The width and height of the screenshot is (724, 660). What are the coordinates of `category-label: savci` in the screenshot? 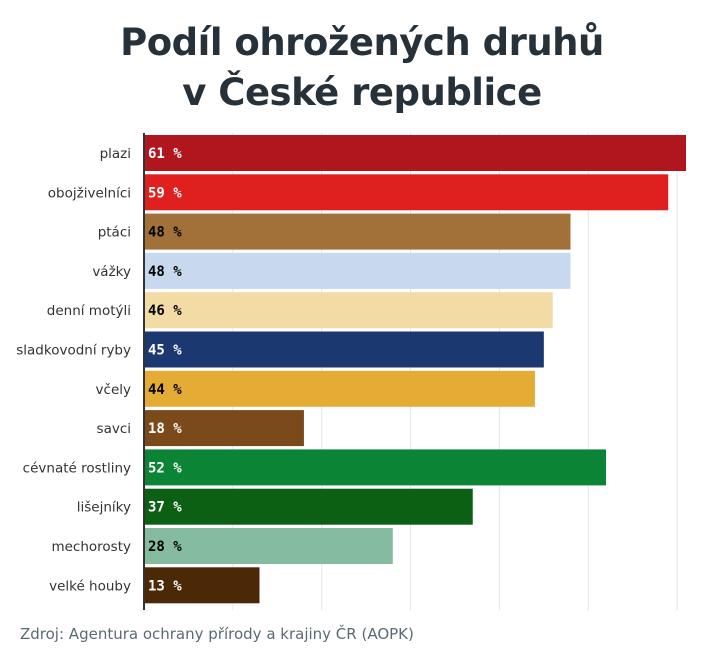 It's located at (114, 429).